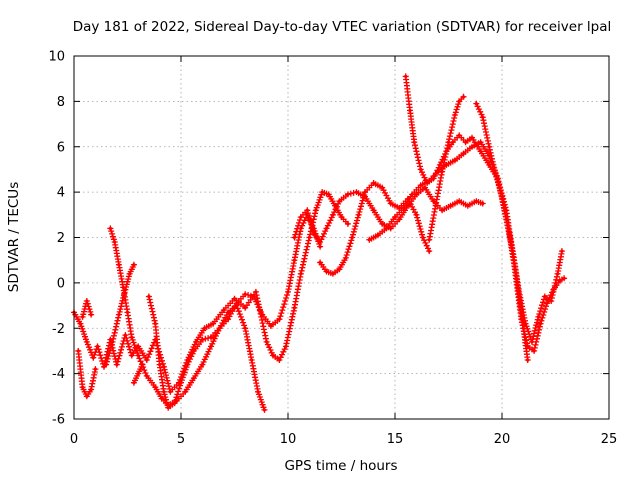 The height and width of the screenshot is (480, 640). Describe the element at coordinates (61, 193) in the screenshot. I see `y-tick-label: 4` at that location.